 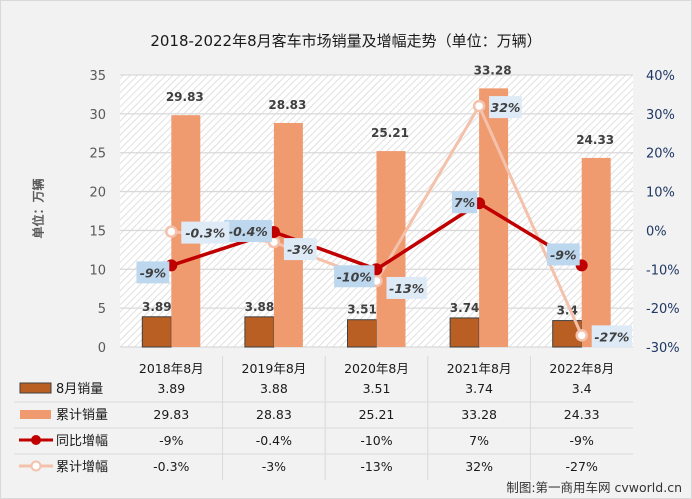 I want to click on yoy-growth-label: -0.4%, so click(x=248, y=231).